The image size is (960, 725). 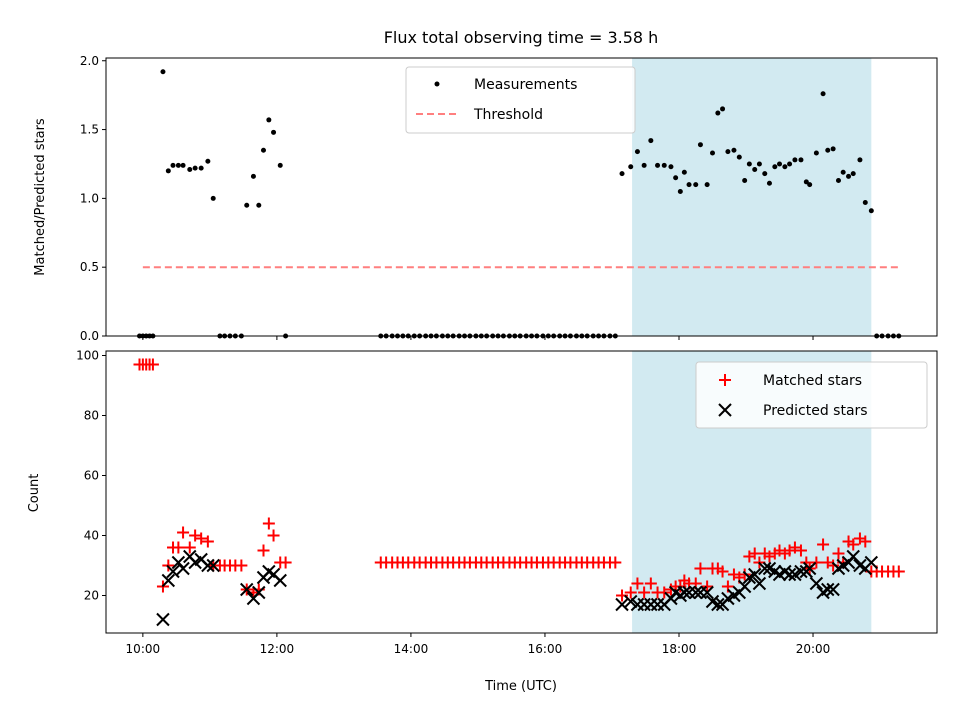 What do you see at coordinates (525, 85) in the screenshot?
I see `legend-measurements: Measurements` at bounding box center [525, 85].